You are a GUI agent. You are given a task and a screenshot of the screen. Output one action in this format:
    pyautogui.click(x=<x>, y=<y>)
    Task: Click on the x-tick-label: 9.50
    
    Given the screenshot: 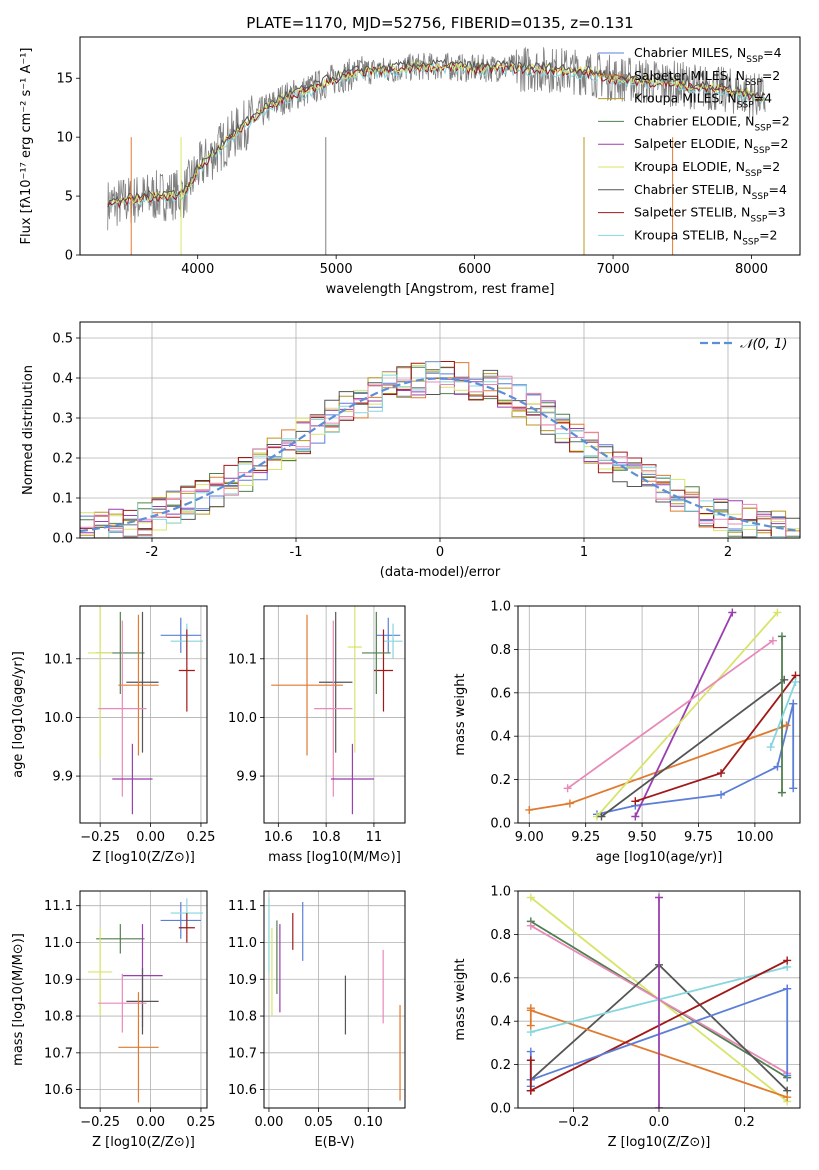 What is the action you would take?
    pyautogui.click(x=642, y=837)
    